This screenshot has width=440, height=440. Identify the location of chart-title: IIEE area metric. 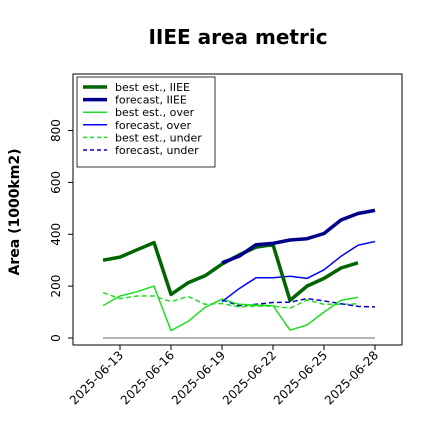
(237, 37).